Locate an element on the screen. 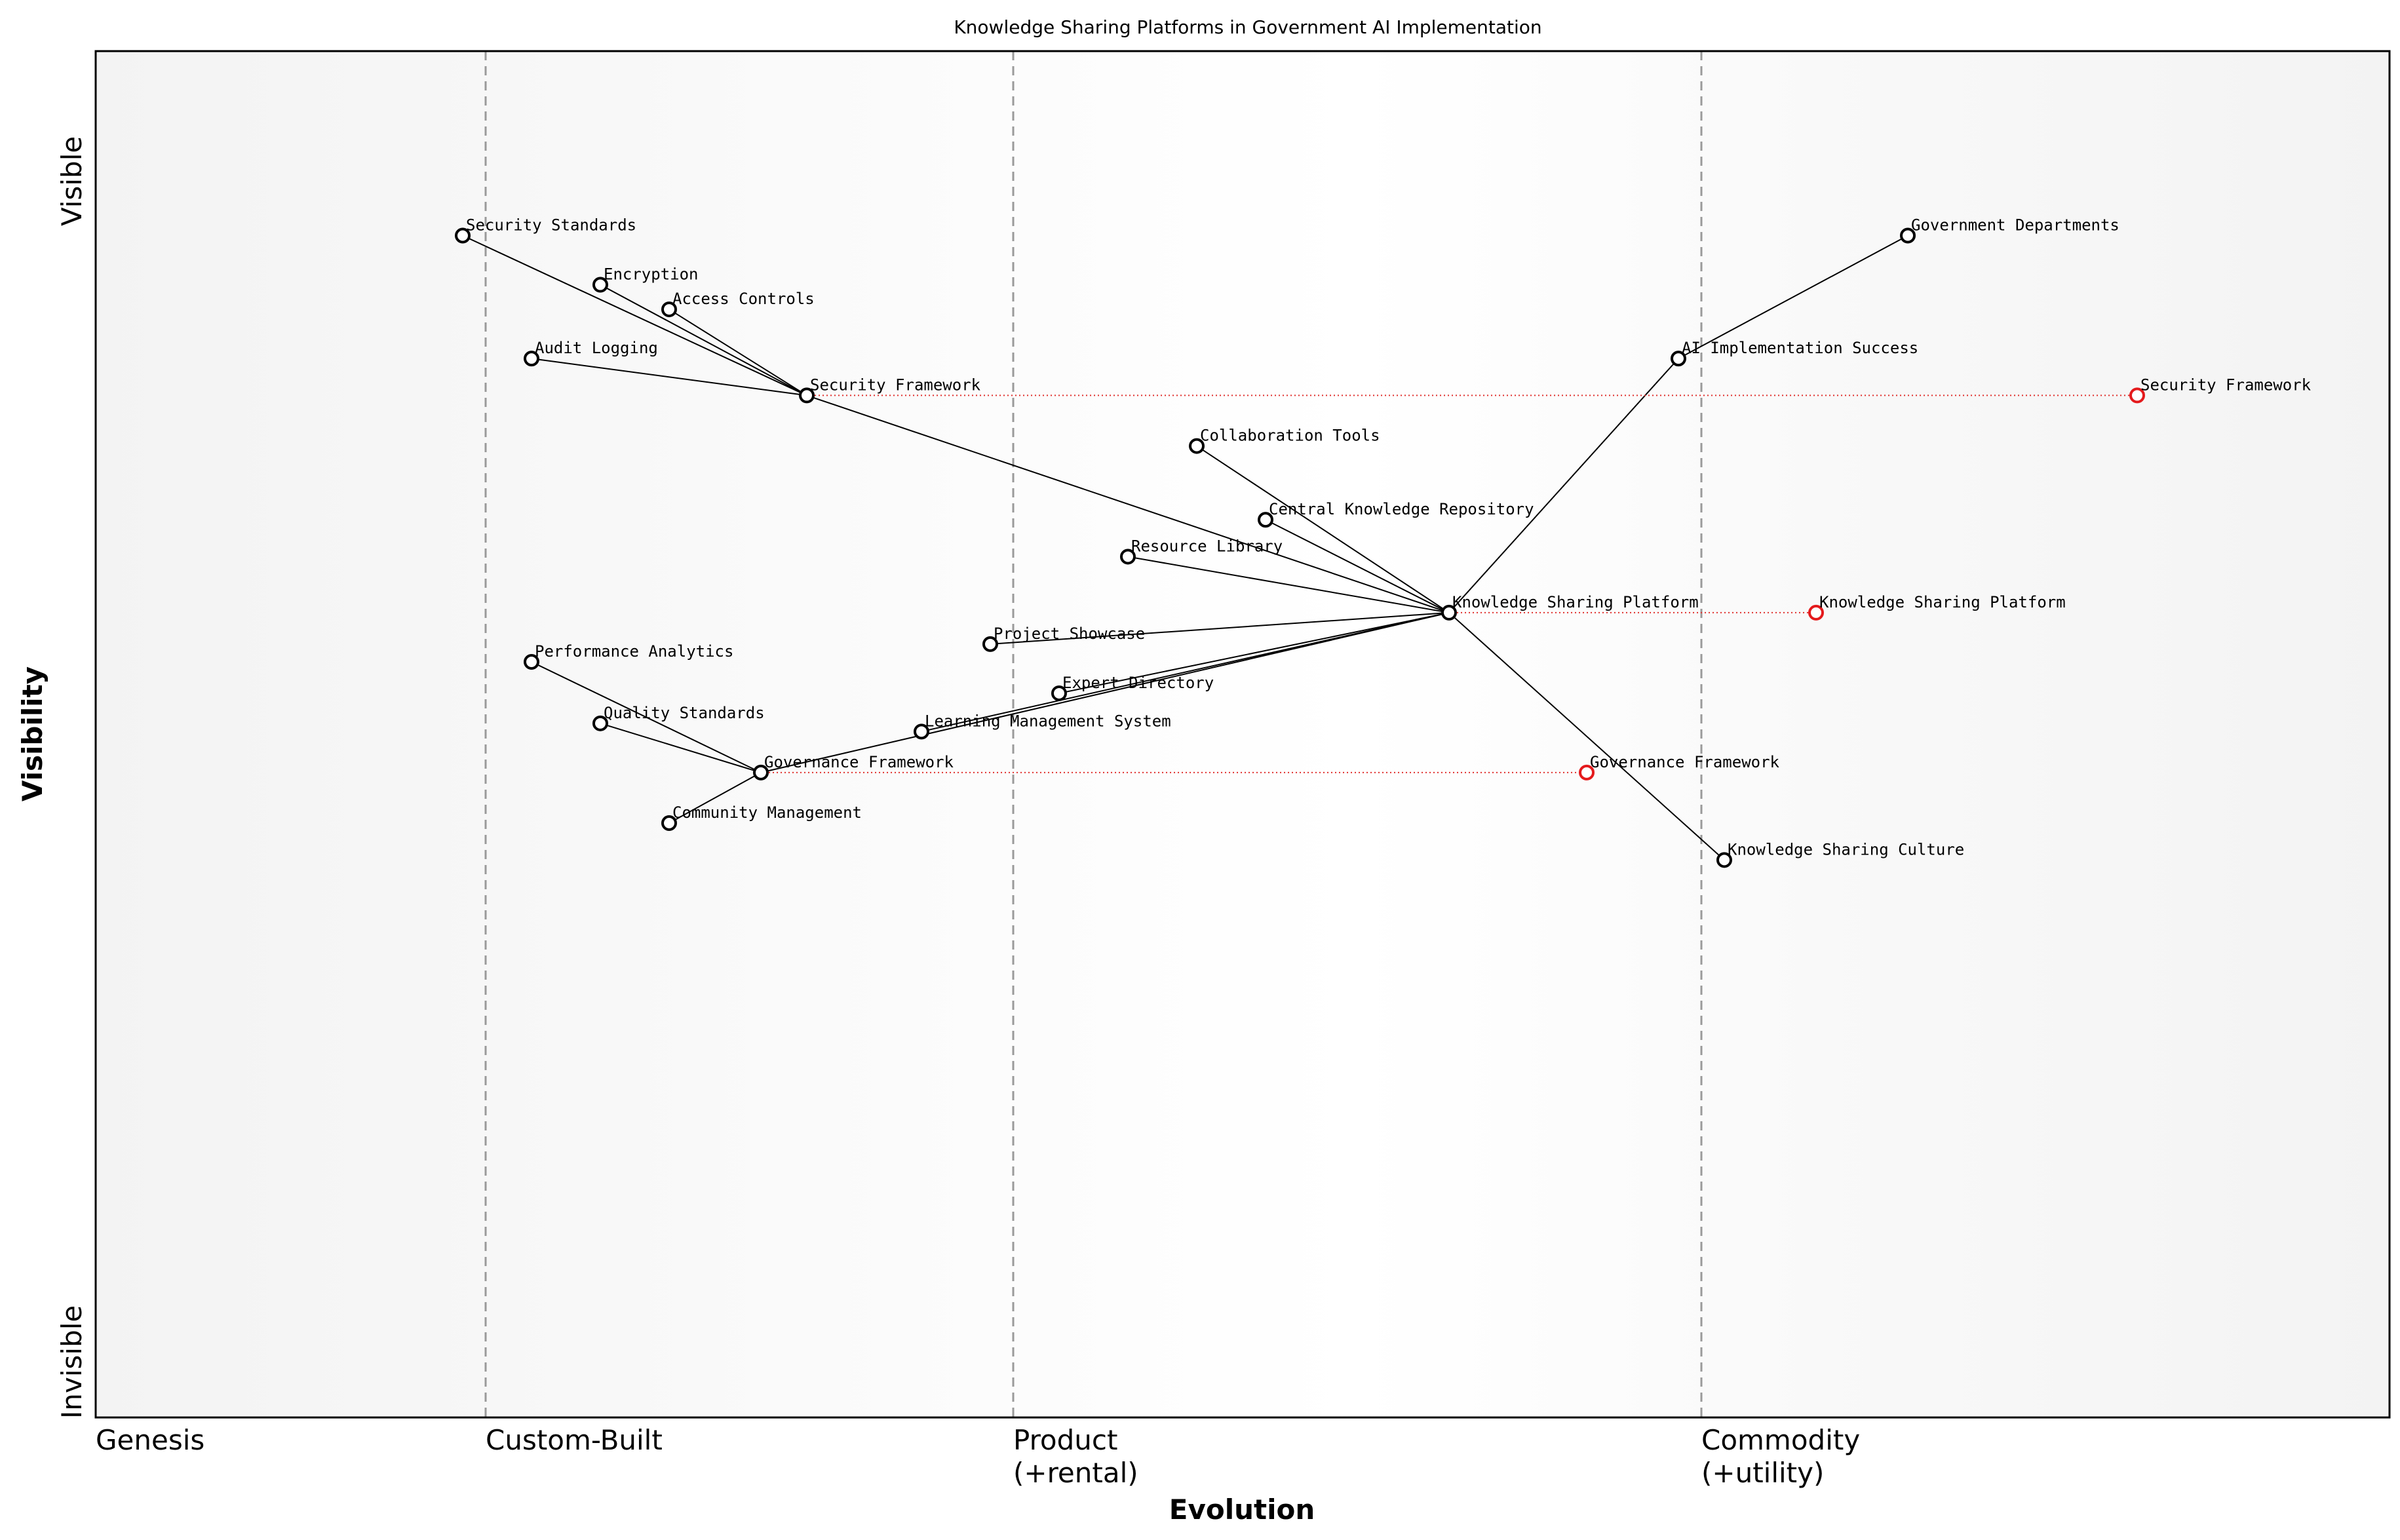 The image size is (2400, 1540). collaboration-tools-label: Collaboration Tools is located at coordinates (1290, 436).